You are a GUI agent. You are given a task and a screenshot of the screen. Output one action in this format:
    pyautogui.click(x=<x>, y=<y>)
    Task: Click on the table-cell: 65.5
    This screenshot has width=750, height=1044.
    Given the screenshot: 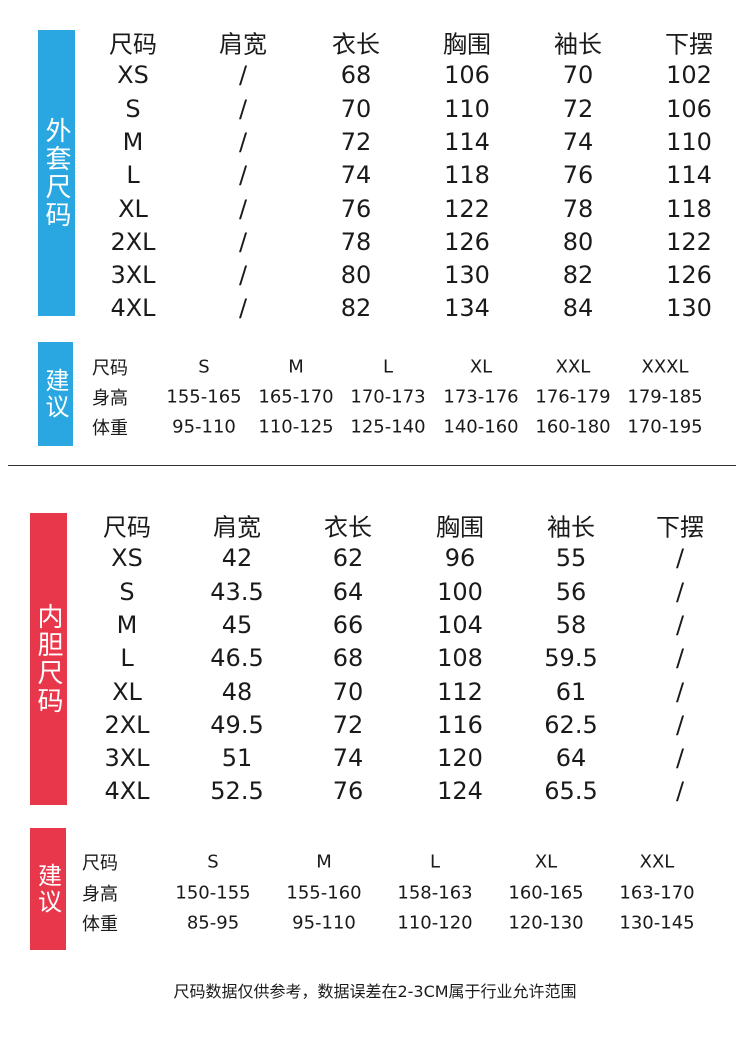 What is the action you would take?
    pyautogui.click(x=571, y=791)
    